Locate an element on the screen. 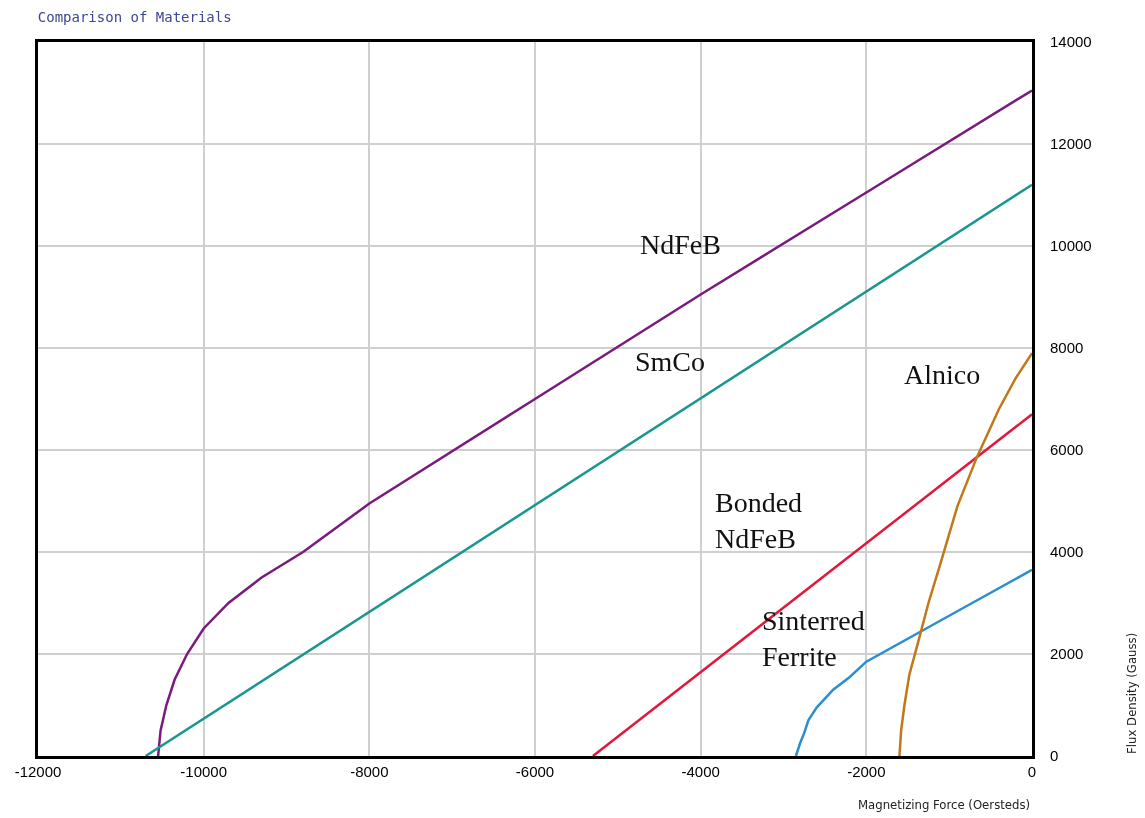  y-tick-label: 10000 is located at coordinates (1071, 246).